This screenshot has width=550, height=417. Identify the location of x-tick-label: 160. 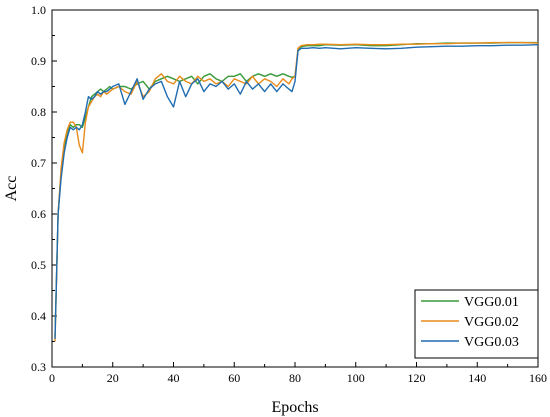
(538, 378).